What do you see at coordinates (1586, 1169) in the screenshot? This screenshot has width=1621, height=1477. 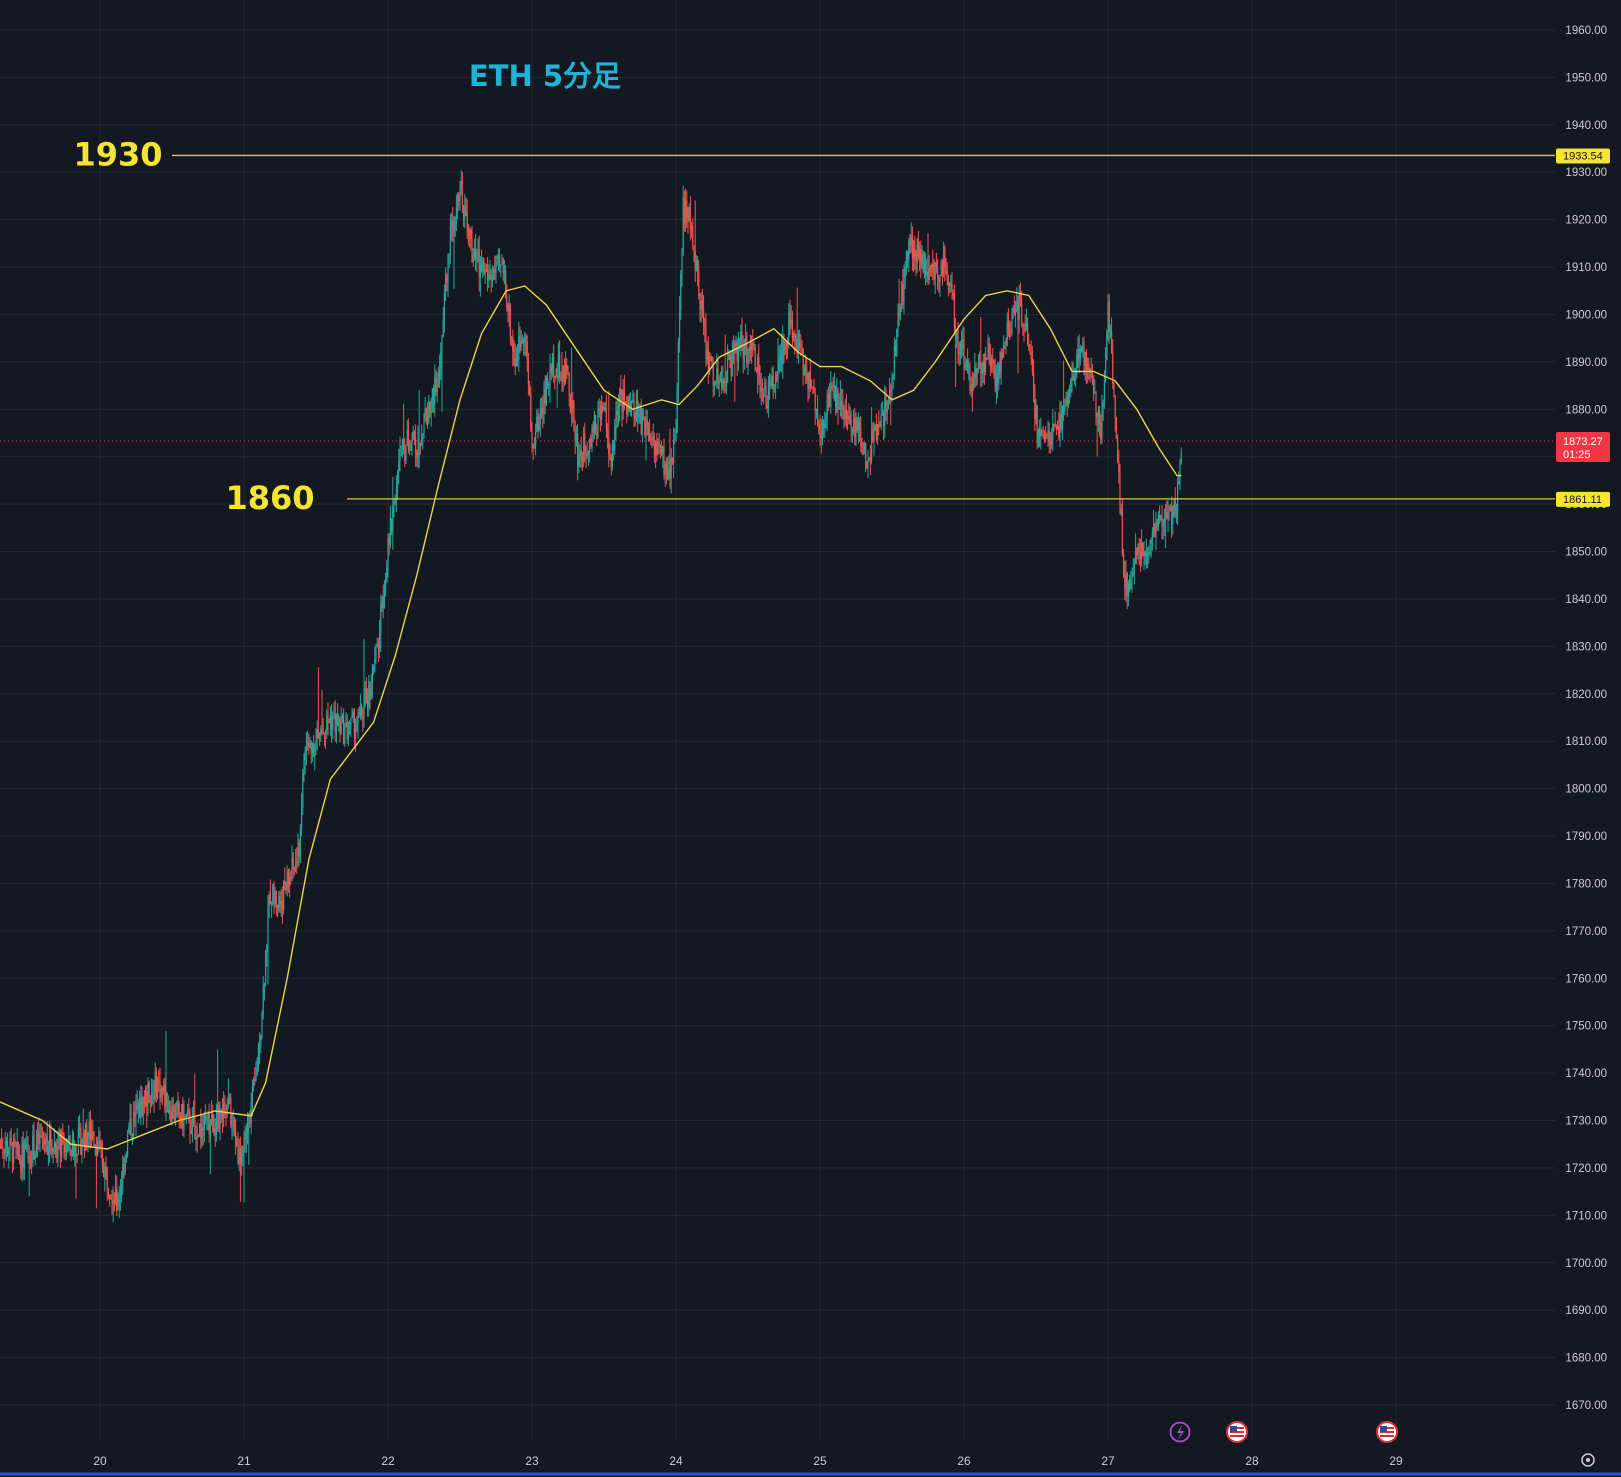 I see `price-tick-label: 1720.00` at bounding box center [1586, 1169].